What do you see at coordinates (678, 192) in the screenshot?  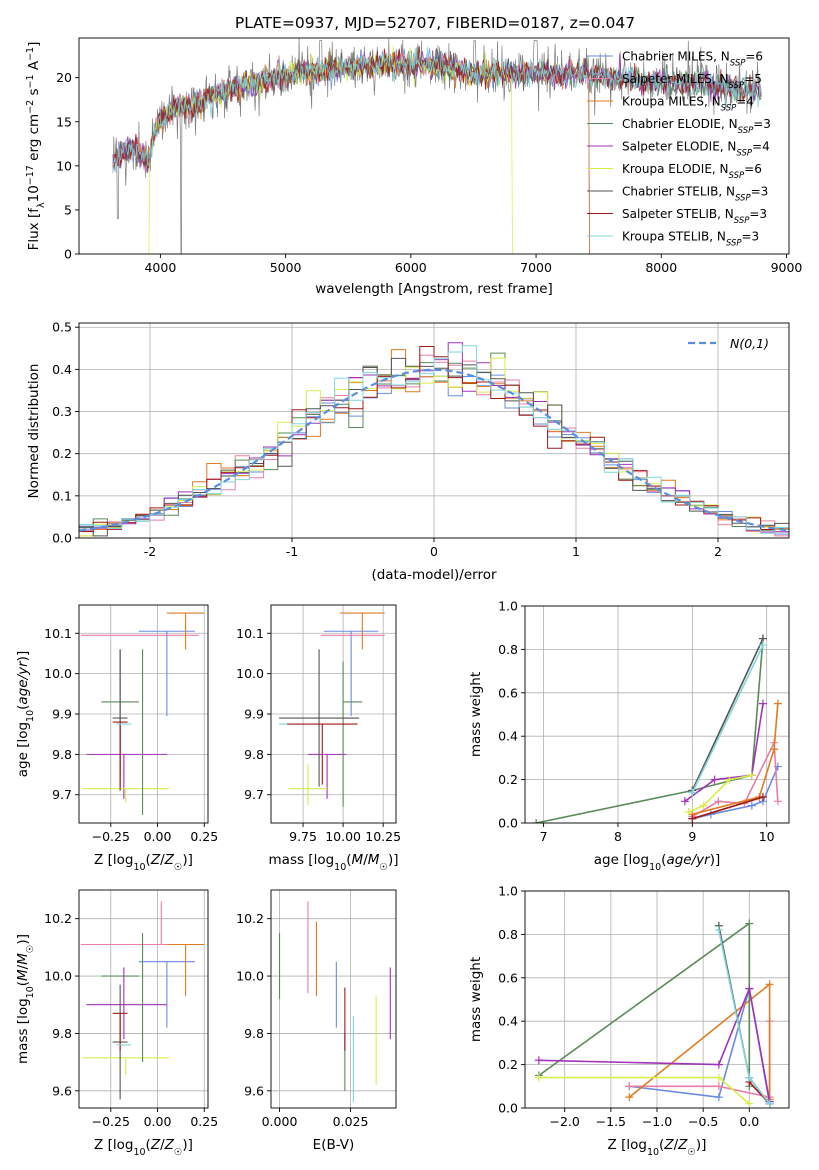 I see `legend-name: Chabrier STELIB, N` at bounding box center [678, 192].